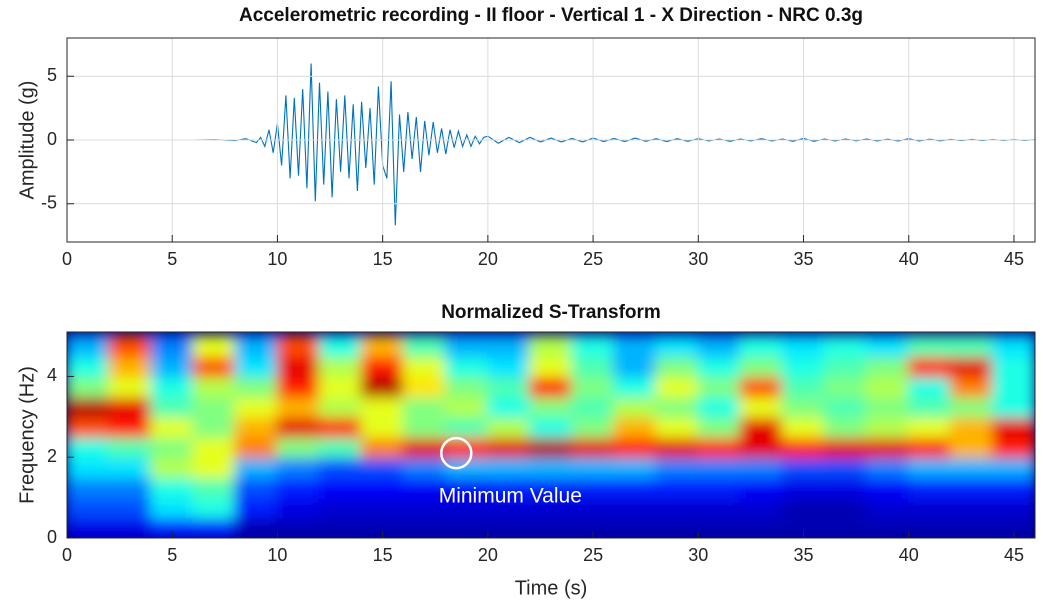  I want to click on x-axis-label: Time (s), so click(551, 588).